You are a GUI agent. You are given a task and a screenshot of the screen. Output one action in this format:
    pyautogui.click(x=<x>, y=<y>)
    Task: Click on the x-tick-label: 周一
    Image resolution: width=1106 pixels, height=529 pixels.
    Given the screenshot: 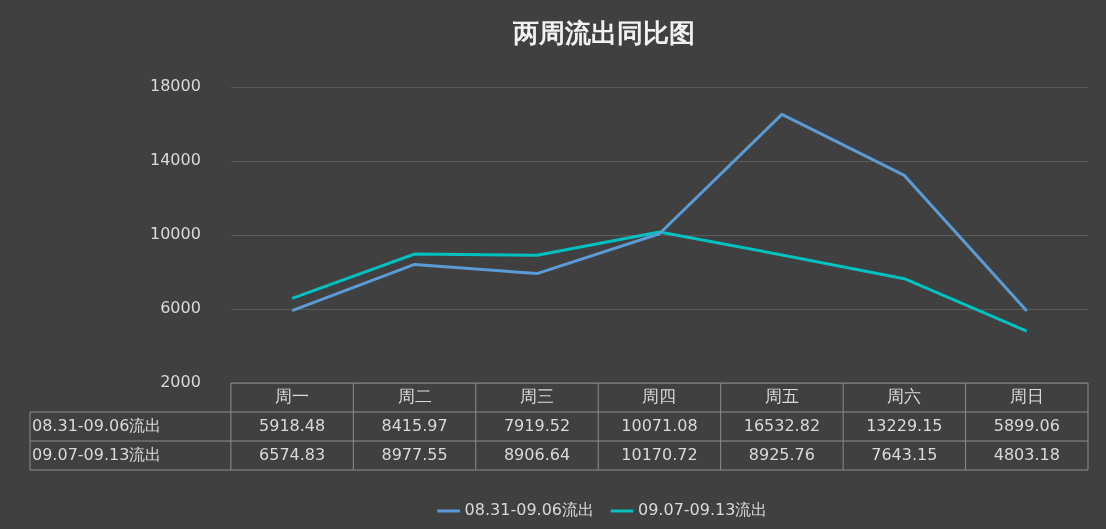 What is the action you would take?
    pyautogui.click(x=292, y=395)
    